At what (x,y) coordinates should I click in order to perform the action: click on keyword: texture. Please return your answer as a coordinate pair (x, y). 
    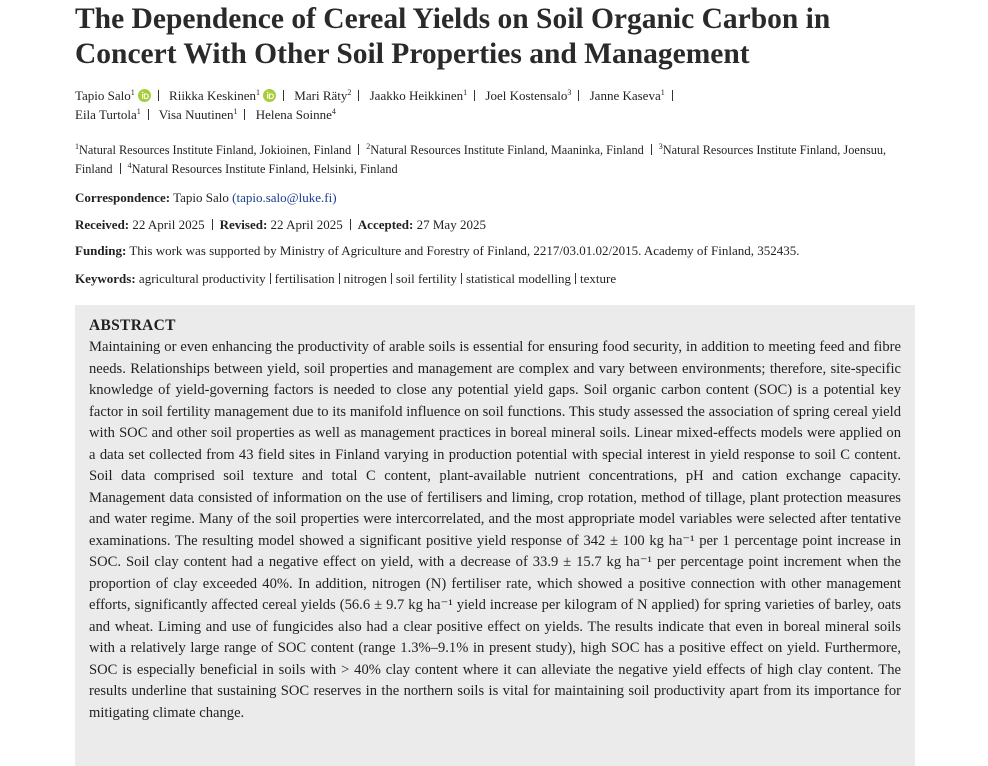
    Looking at the image, I should click on (598, 278).